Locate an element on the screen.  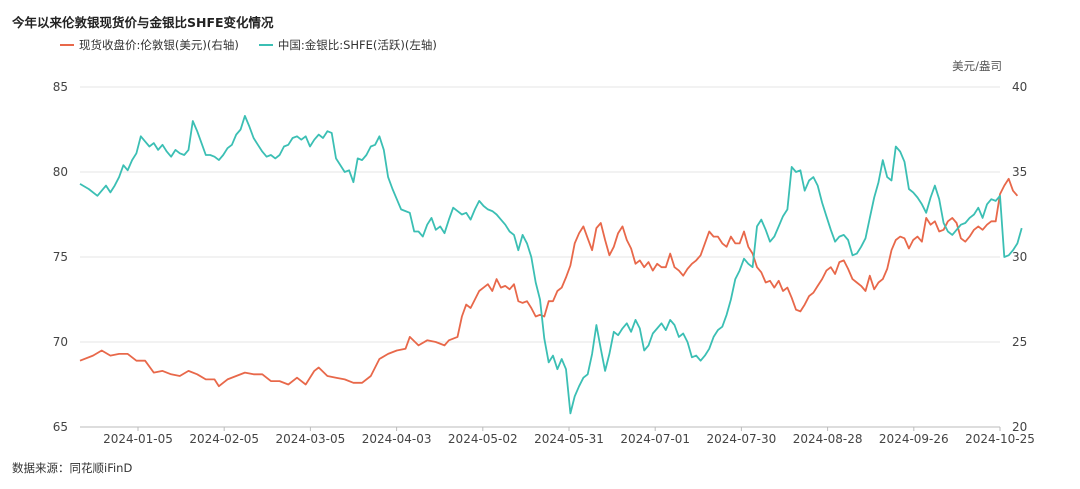
x-tick-label: 2024-08-28 is located at coordinates (828, 439).